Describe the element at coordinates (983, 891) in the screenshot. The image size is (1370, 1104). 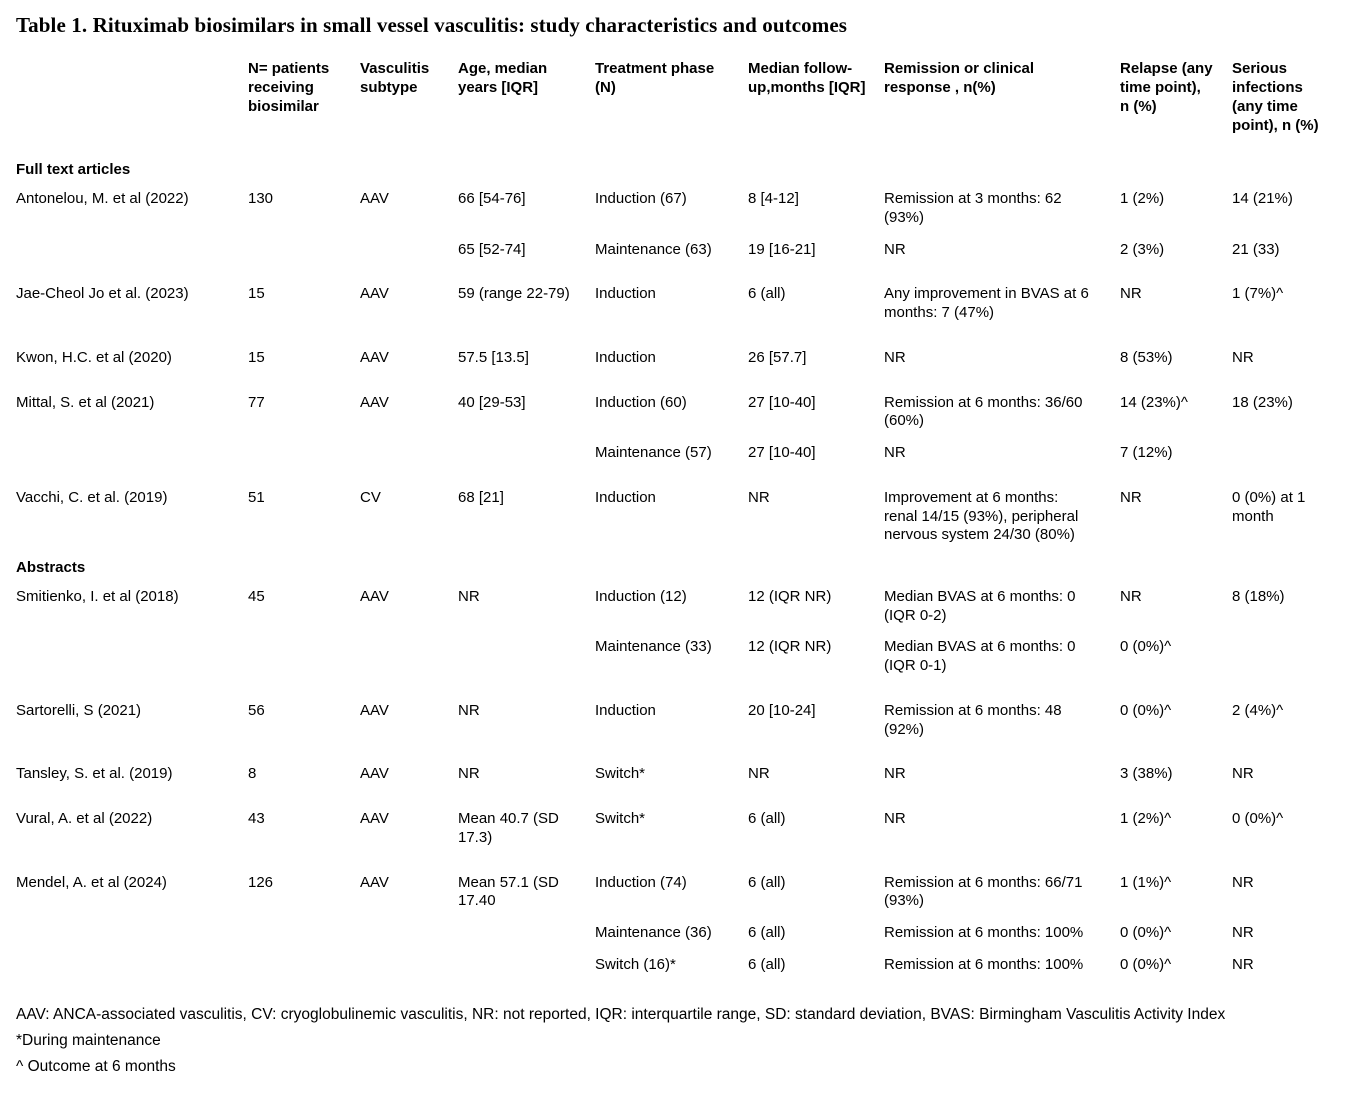
I see `table-cell: Remission at 6 months: 66/71 (93%)` at that location.